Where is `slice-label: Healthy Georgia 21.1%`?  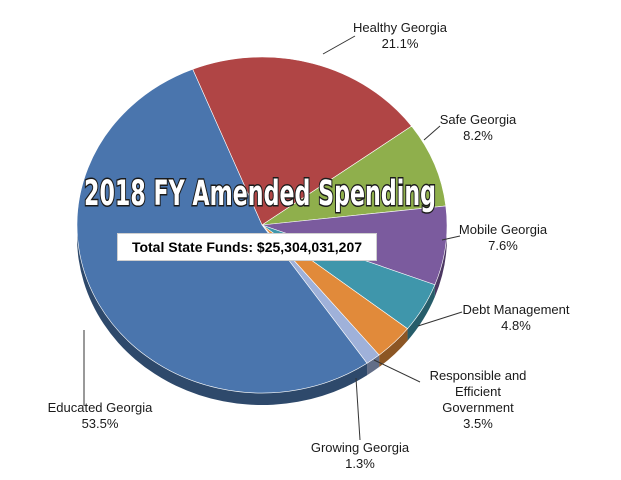 slice-label: Healthy Georgia 21.1% is located at coordinates (400, 35).